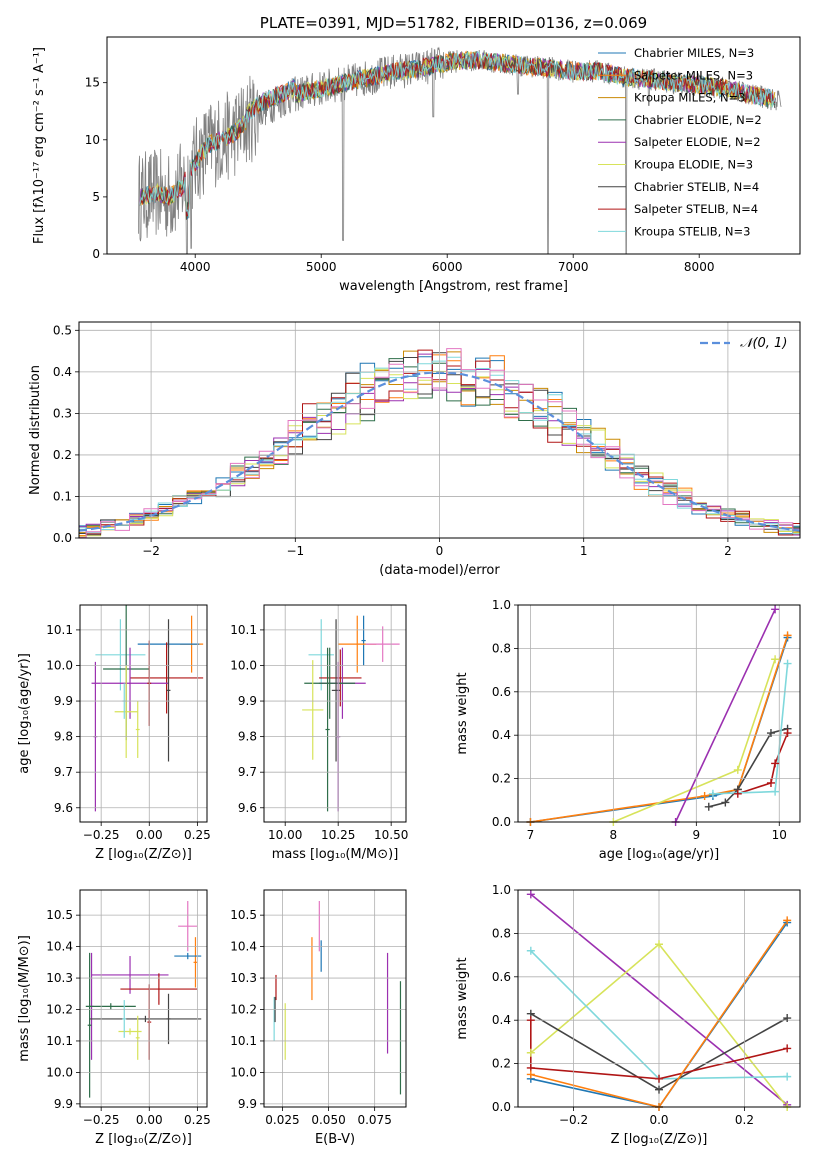 The height and width of the screenshot is (1174, 819). I want to click on legend-label: Chabrier STELIB, N=4, so click(696, 187).